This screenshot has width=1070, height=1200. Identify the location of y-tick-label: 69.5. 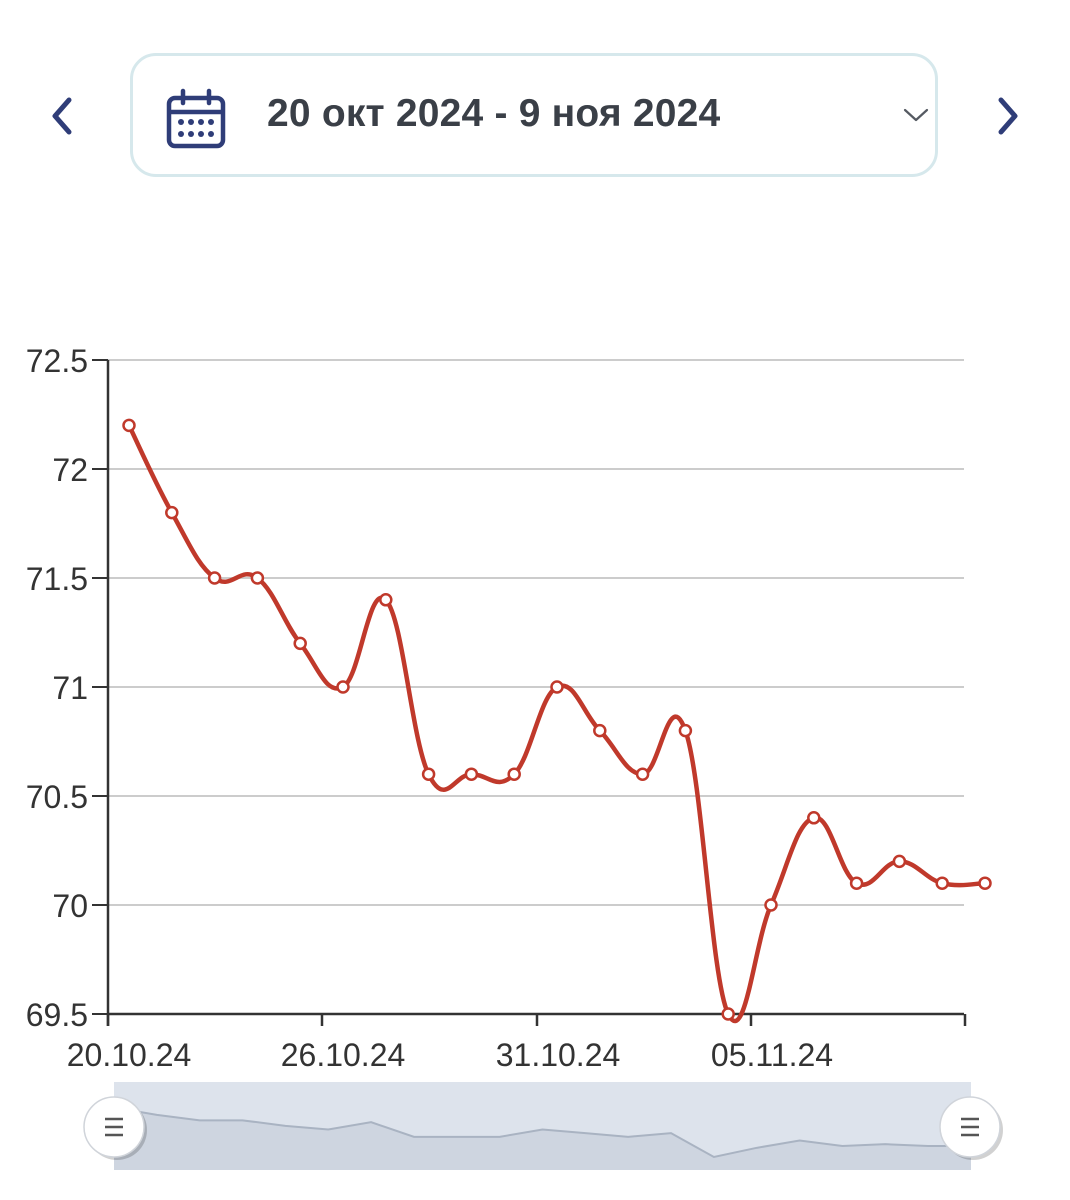
(57, 1015).